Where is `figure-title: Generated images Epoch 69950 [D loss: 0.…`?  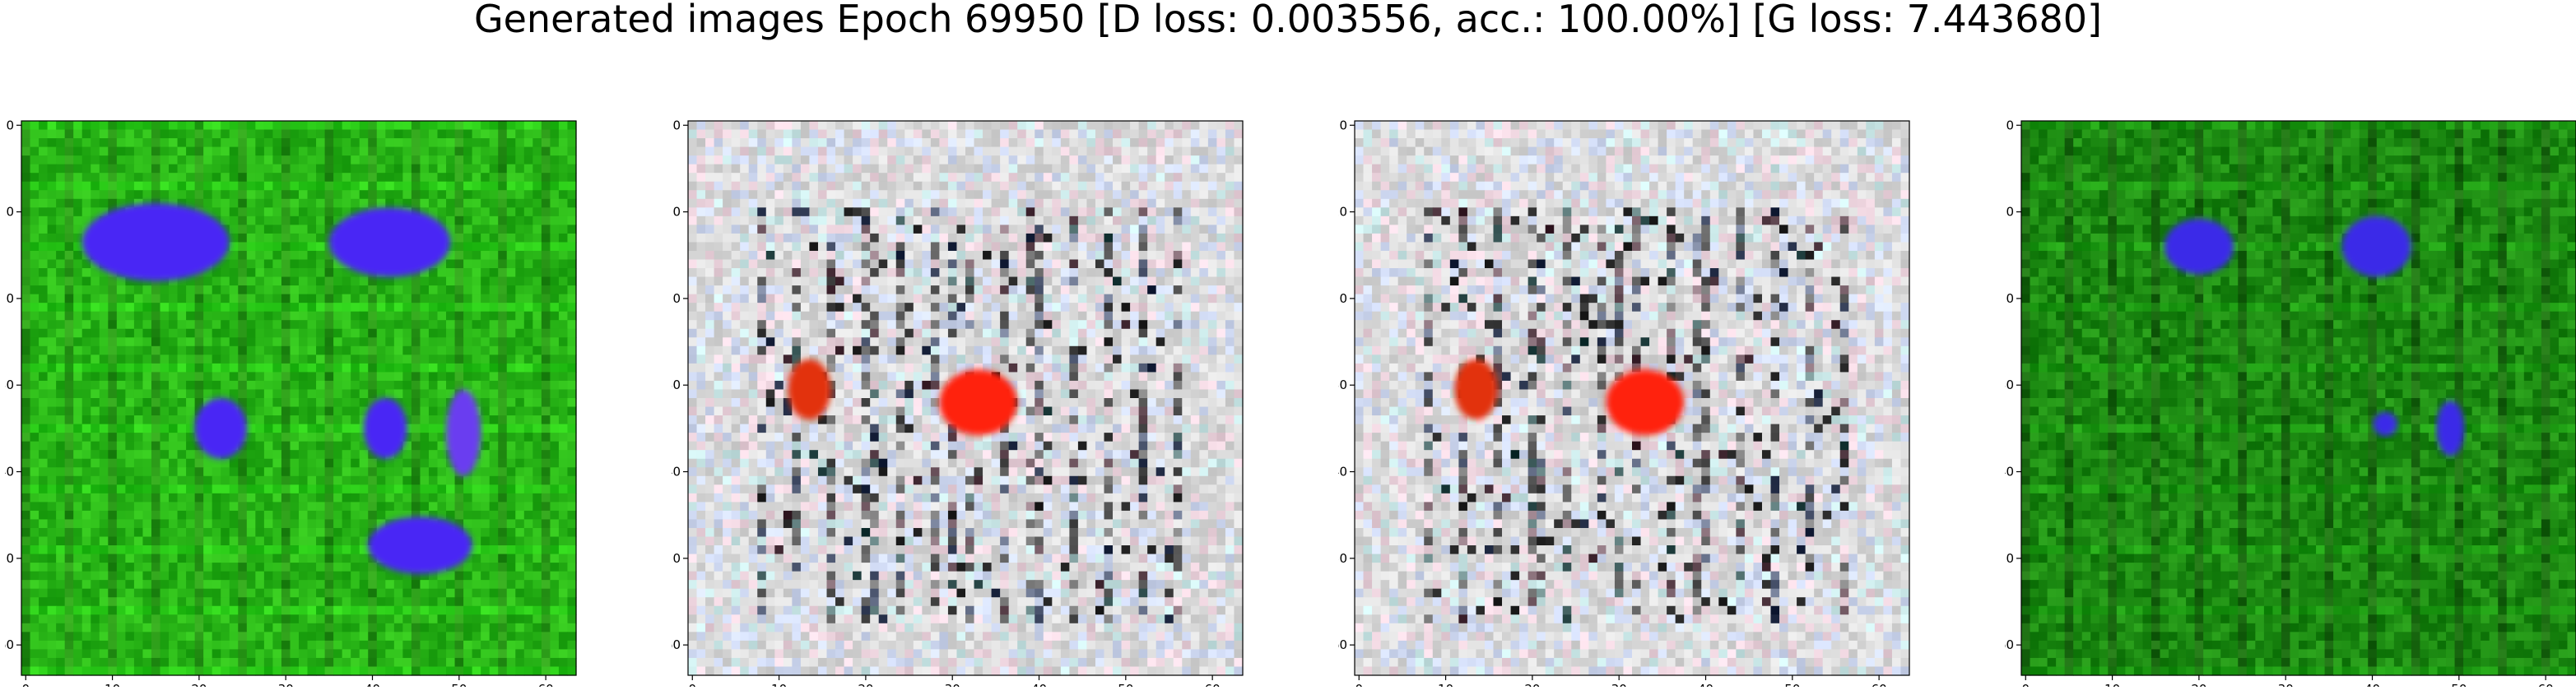
figure-title: Generated images Epoch 69950 [D loss: 0.… is located at coordinates (1288, 20).